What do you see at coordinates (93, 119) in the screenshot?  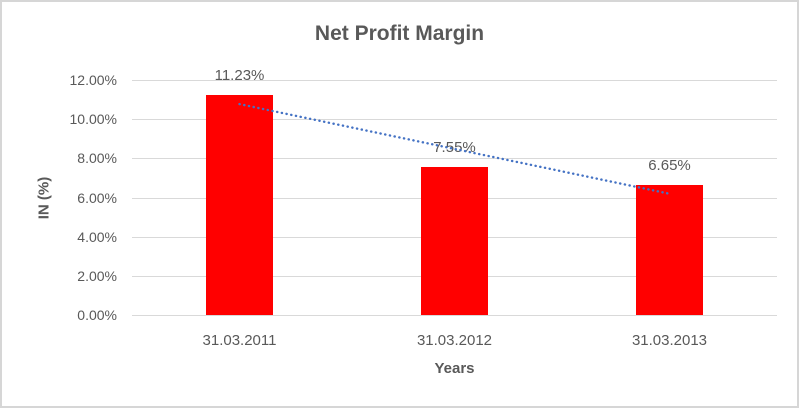 I see `y-axis-tick-label: 10.00%` at bounding box center [93, 119].